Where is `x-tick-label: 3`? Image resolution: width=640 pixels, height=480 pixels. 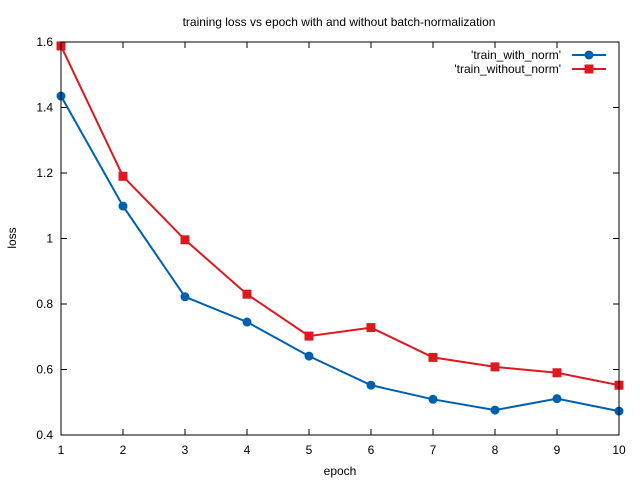
x-tick-label: 3 is located at coordinates (185, 450).